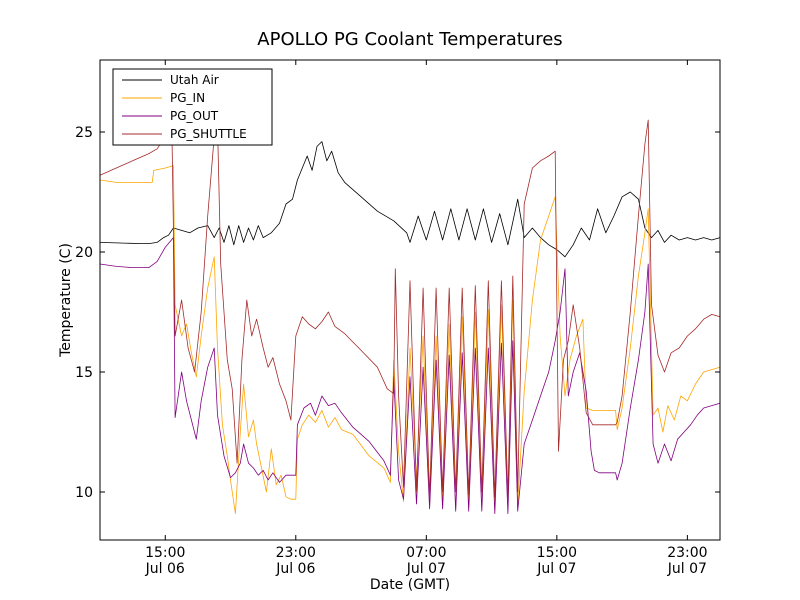 This screenshot has height=600, width=800. What do you see at coordinates (84, 373) in the screenshot?
I see `y-tick-label: 15` at bounding box center [84, 373].